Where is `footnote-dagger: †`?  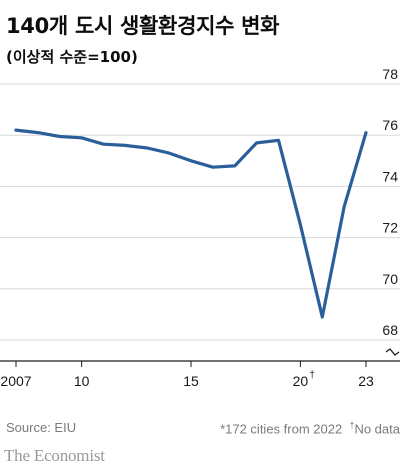 footnote-dagger: † is located at coordinates (352, 425).